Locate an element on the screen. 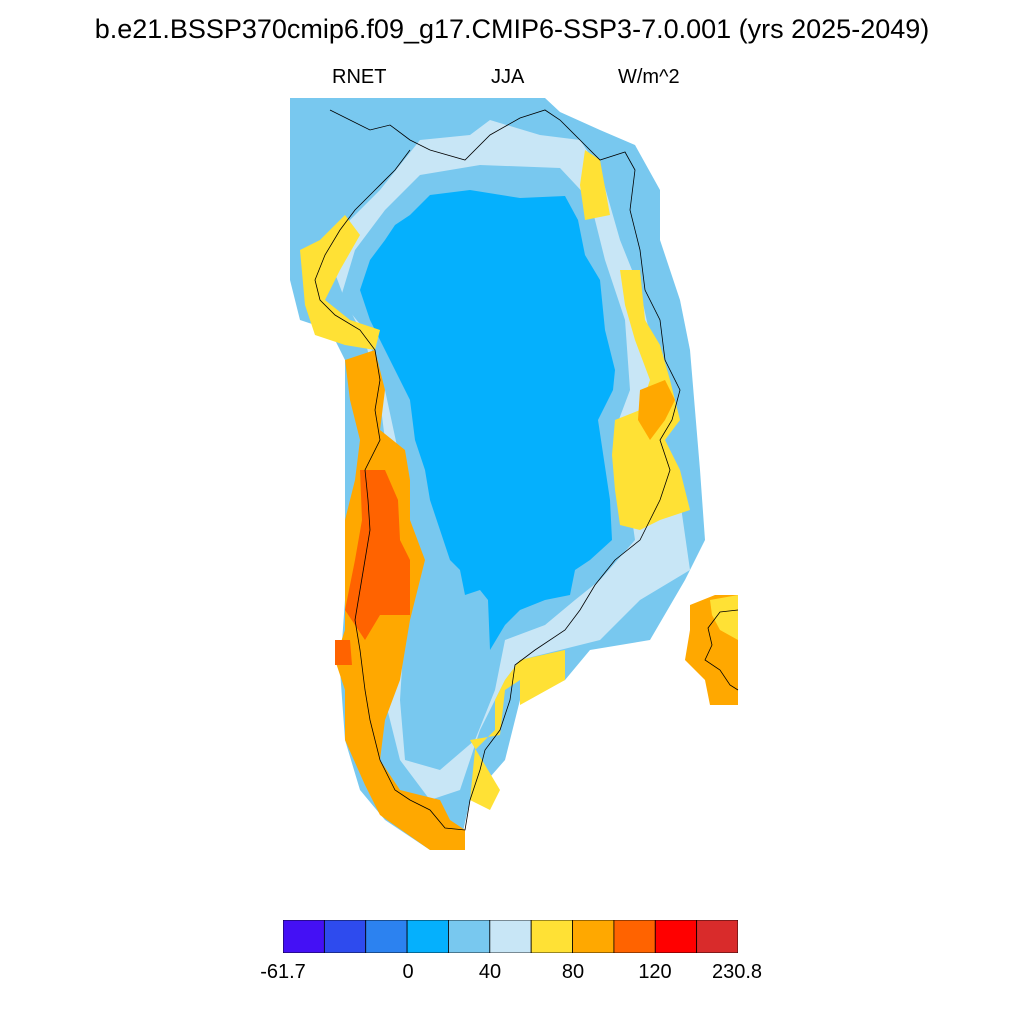  variable-label: RNET is located at coordinates (359, 77).